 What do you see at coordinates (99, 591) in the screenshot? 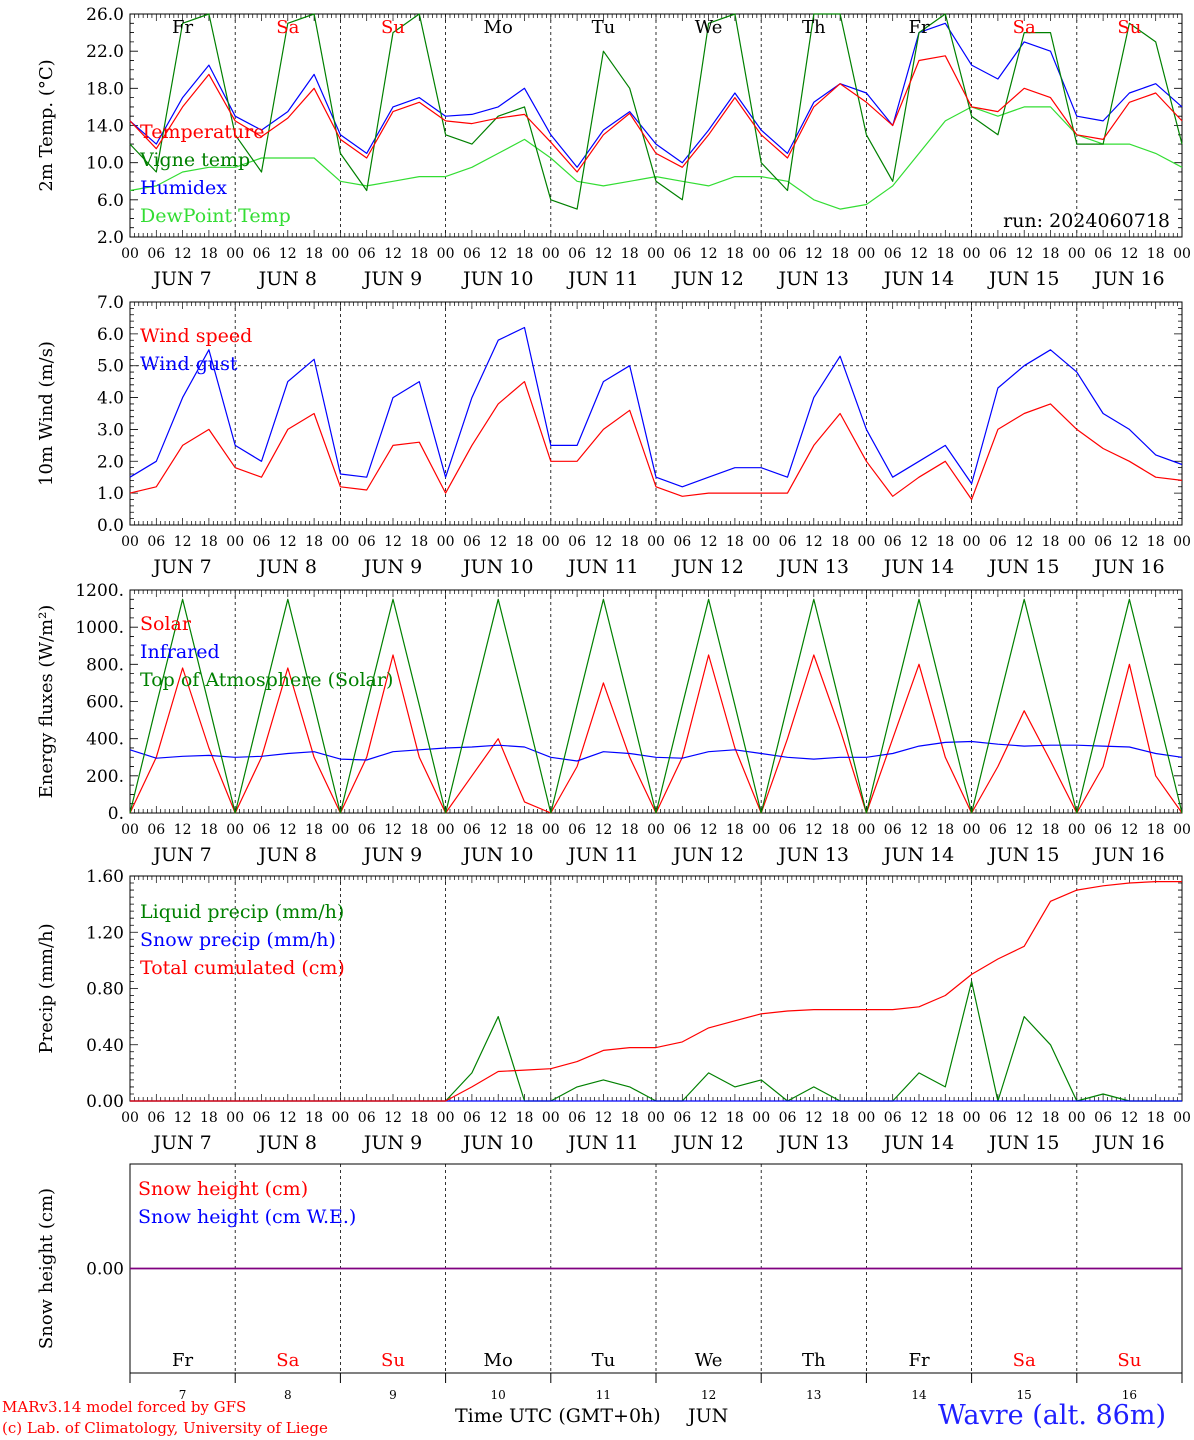
I see `y-tick-label: 1200.` at bounding box center [99, 591].